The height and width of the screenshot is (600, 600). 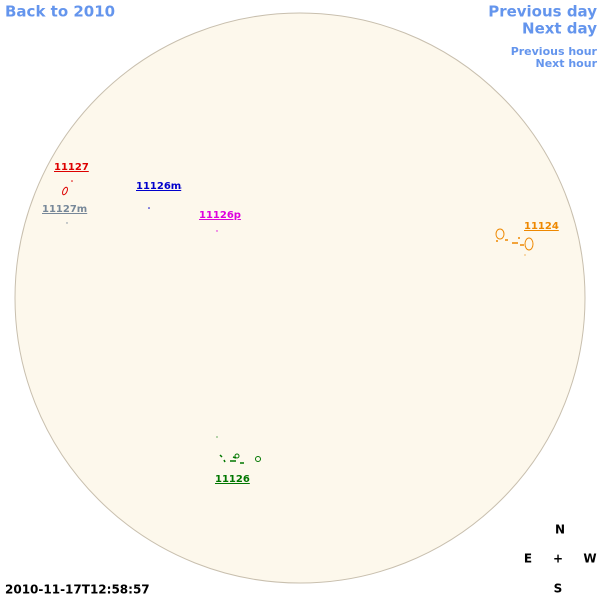 What do you see at coordinates (60, 12) in the screenshot?
I see `back-link: Back to 2010` at bounding box center [60, 12].